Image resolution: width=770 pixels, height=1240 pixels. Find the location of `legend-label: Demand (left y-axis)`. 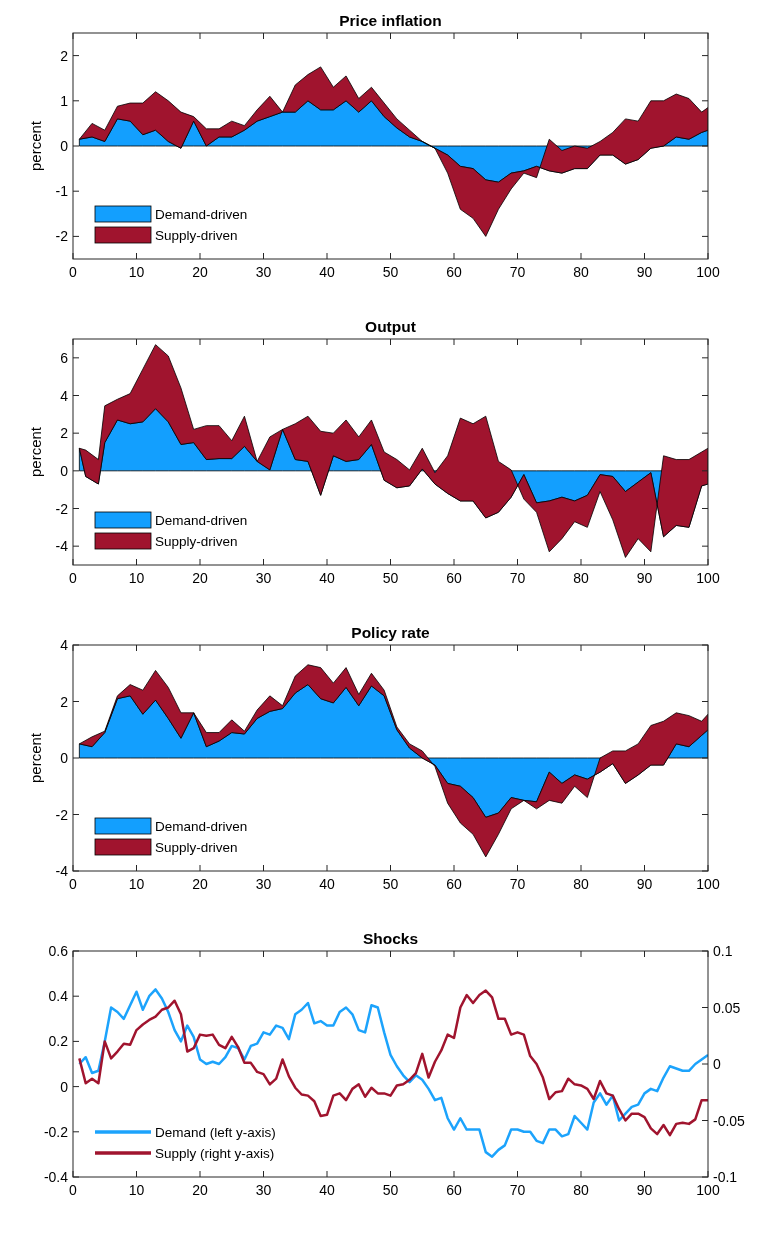

legend-label: Demand (left y-axis) is located at coordinates (215, 1132).